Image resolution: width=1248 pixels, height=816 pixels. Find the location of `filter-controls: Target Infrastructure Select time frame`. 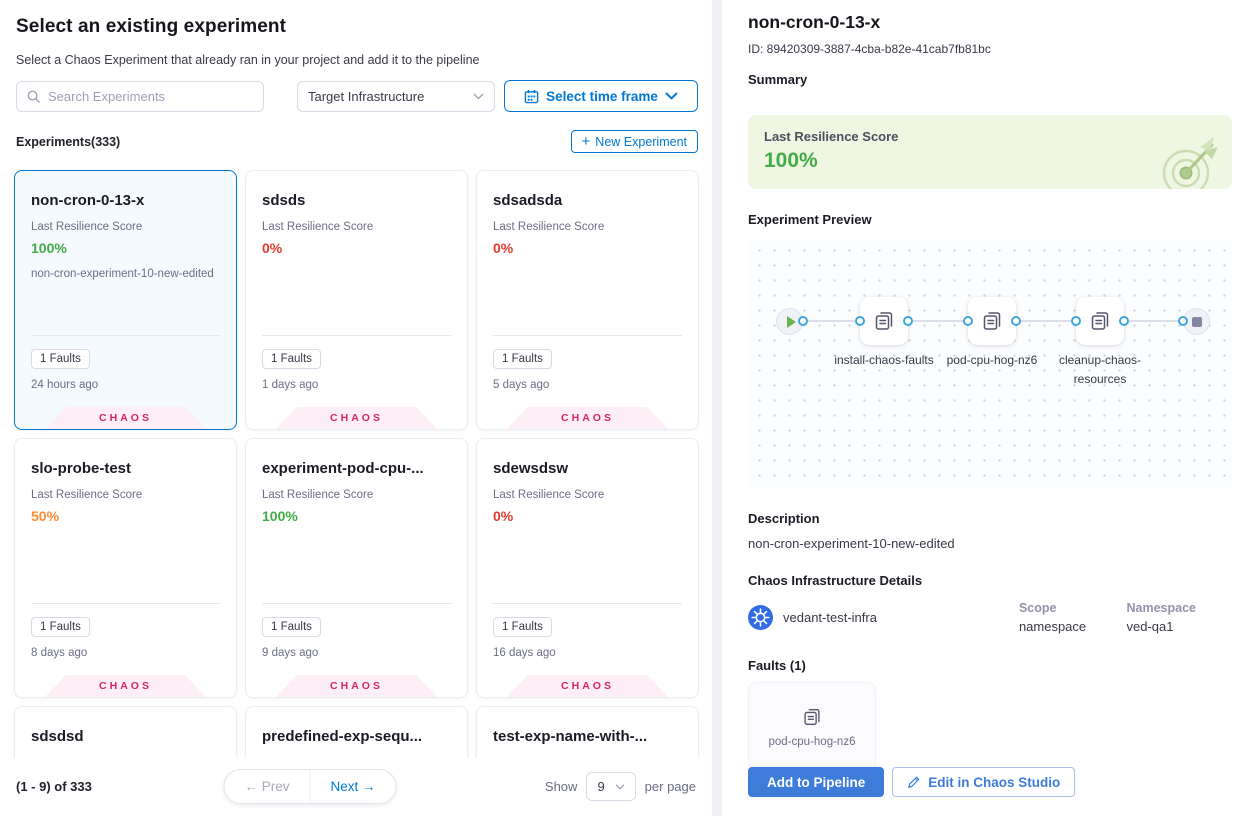

filter-controls: Target Infrastructure Select time frame is located at coordinates (357, 96).